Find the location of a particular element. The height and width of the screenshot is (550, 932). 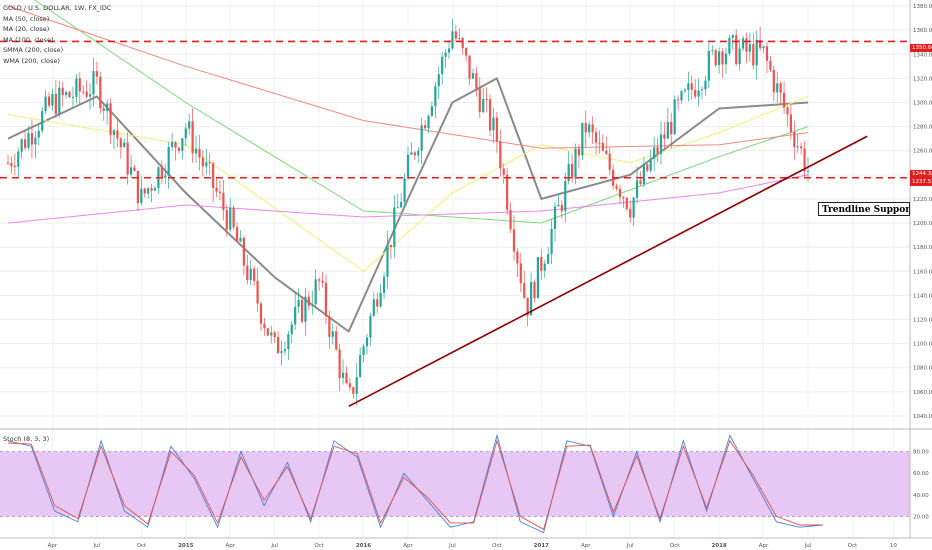

y-tick-label: 1060.00 is located at coordinates (922, 393).